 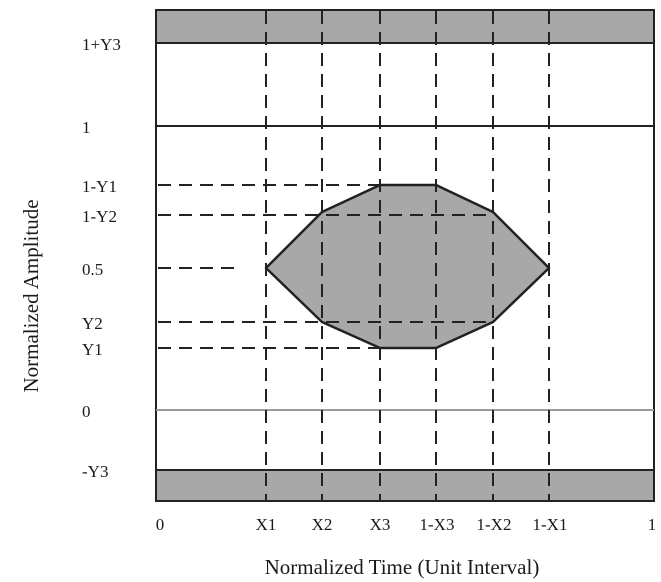 I want to click on y-label-half: 0.5, so click(x=92, y=269).